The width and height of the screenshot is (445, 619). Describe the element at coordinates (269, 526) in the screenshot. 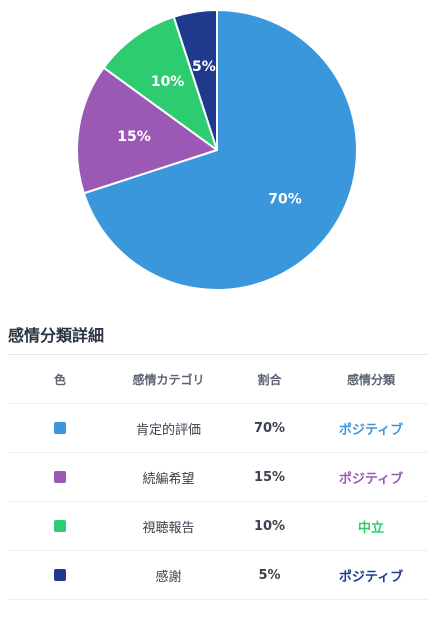

I see `ratio-cell: 10%` at that location.